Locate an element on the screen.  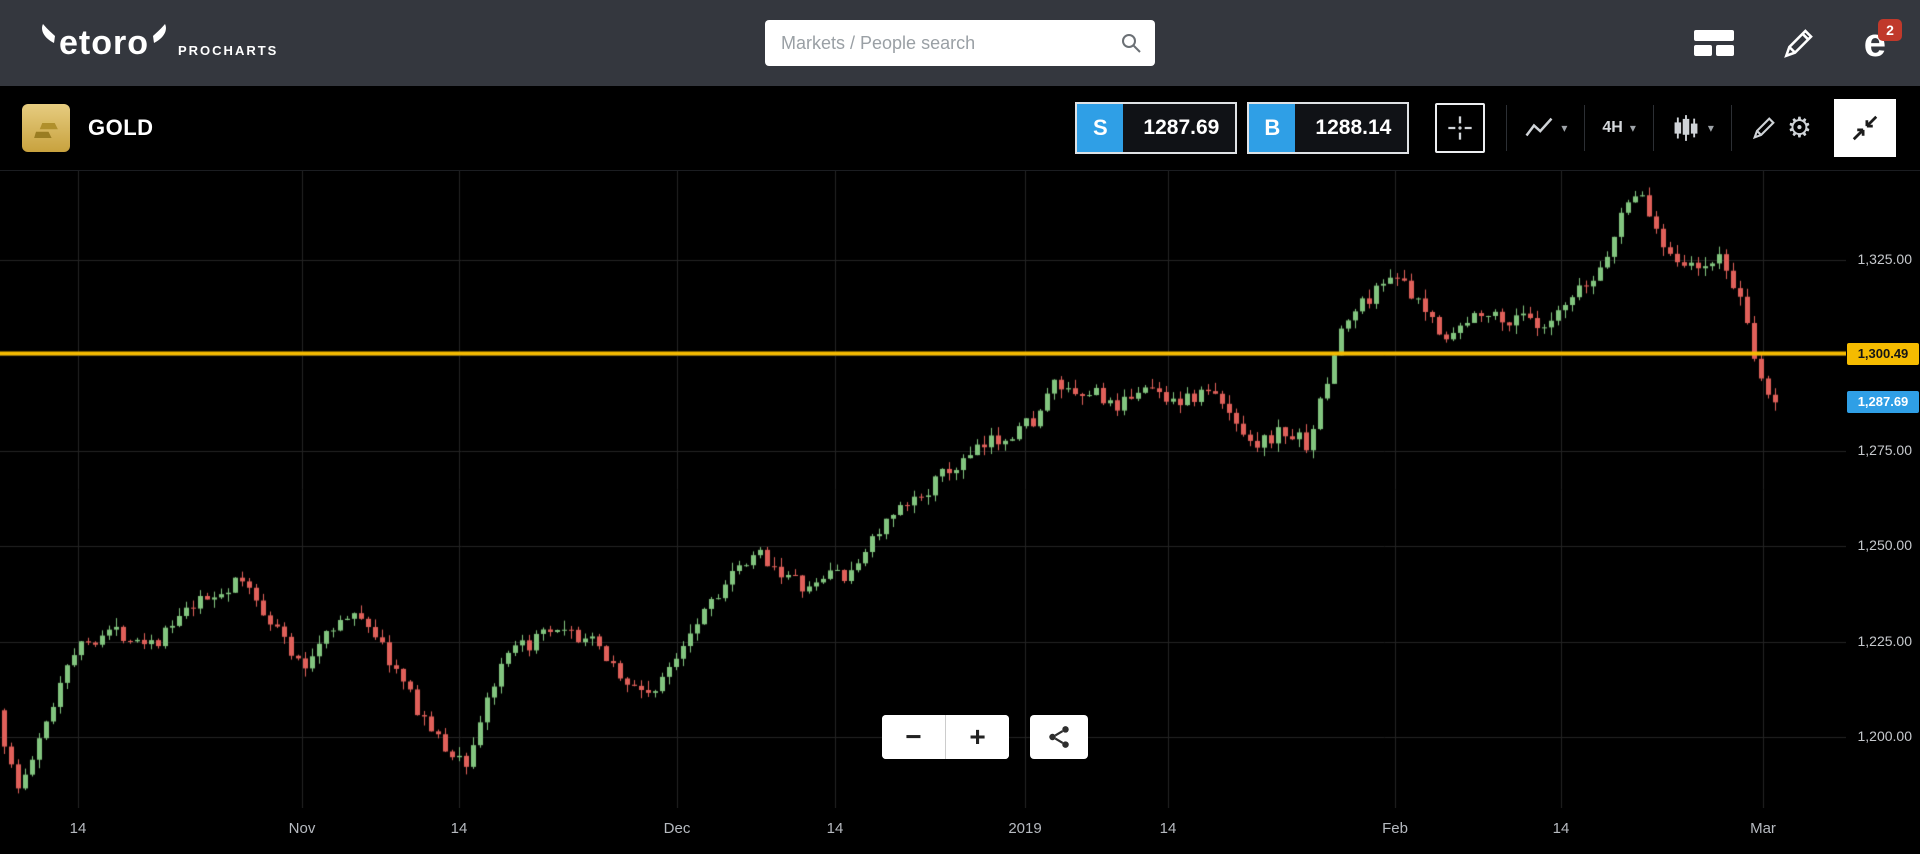
zoom-in-button: + is located at coordinates (977, 737).